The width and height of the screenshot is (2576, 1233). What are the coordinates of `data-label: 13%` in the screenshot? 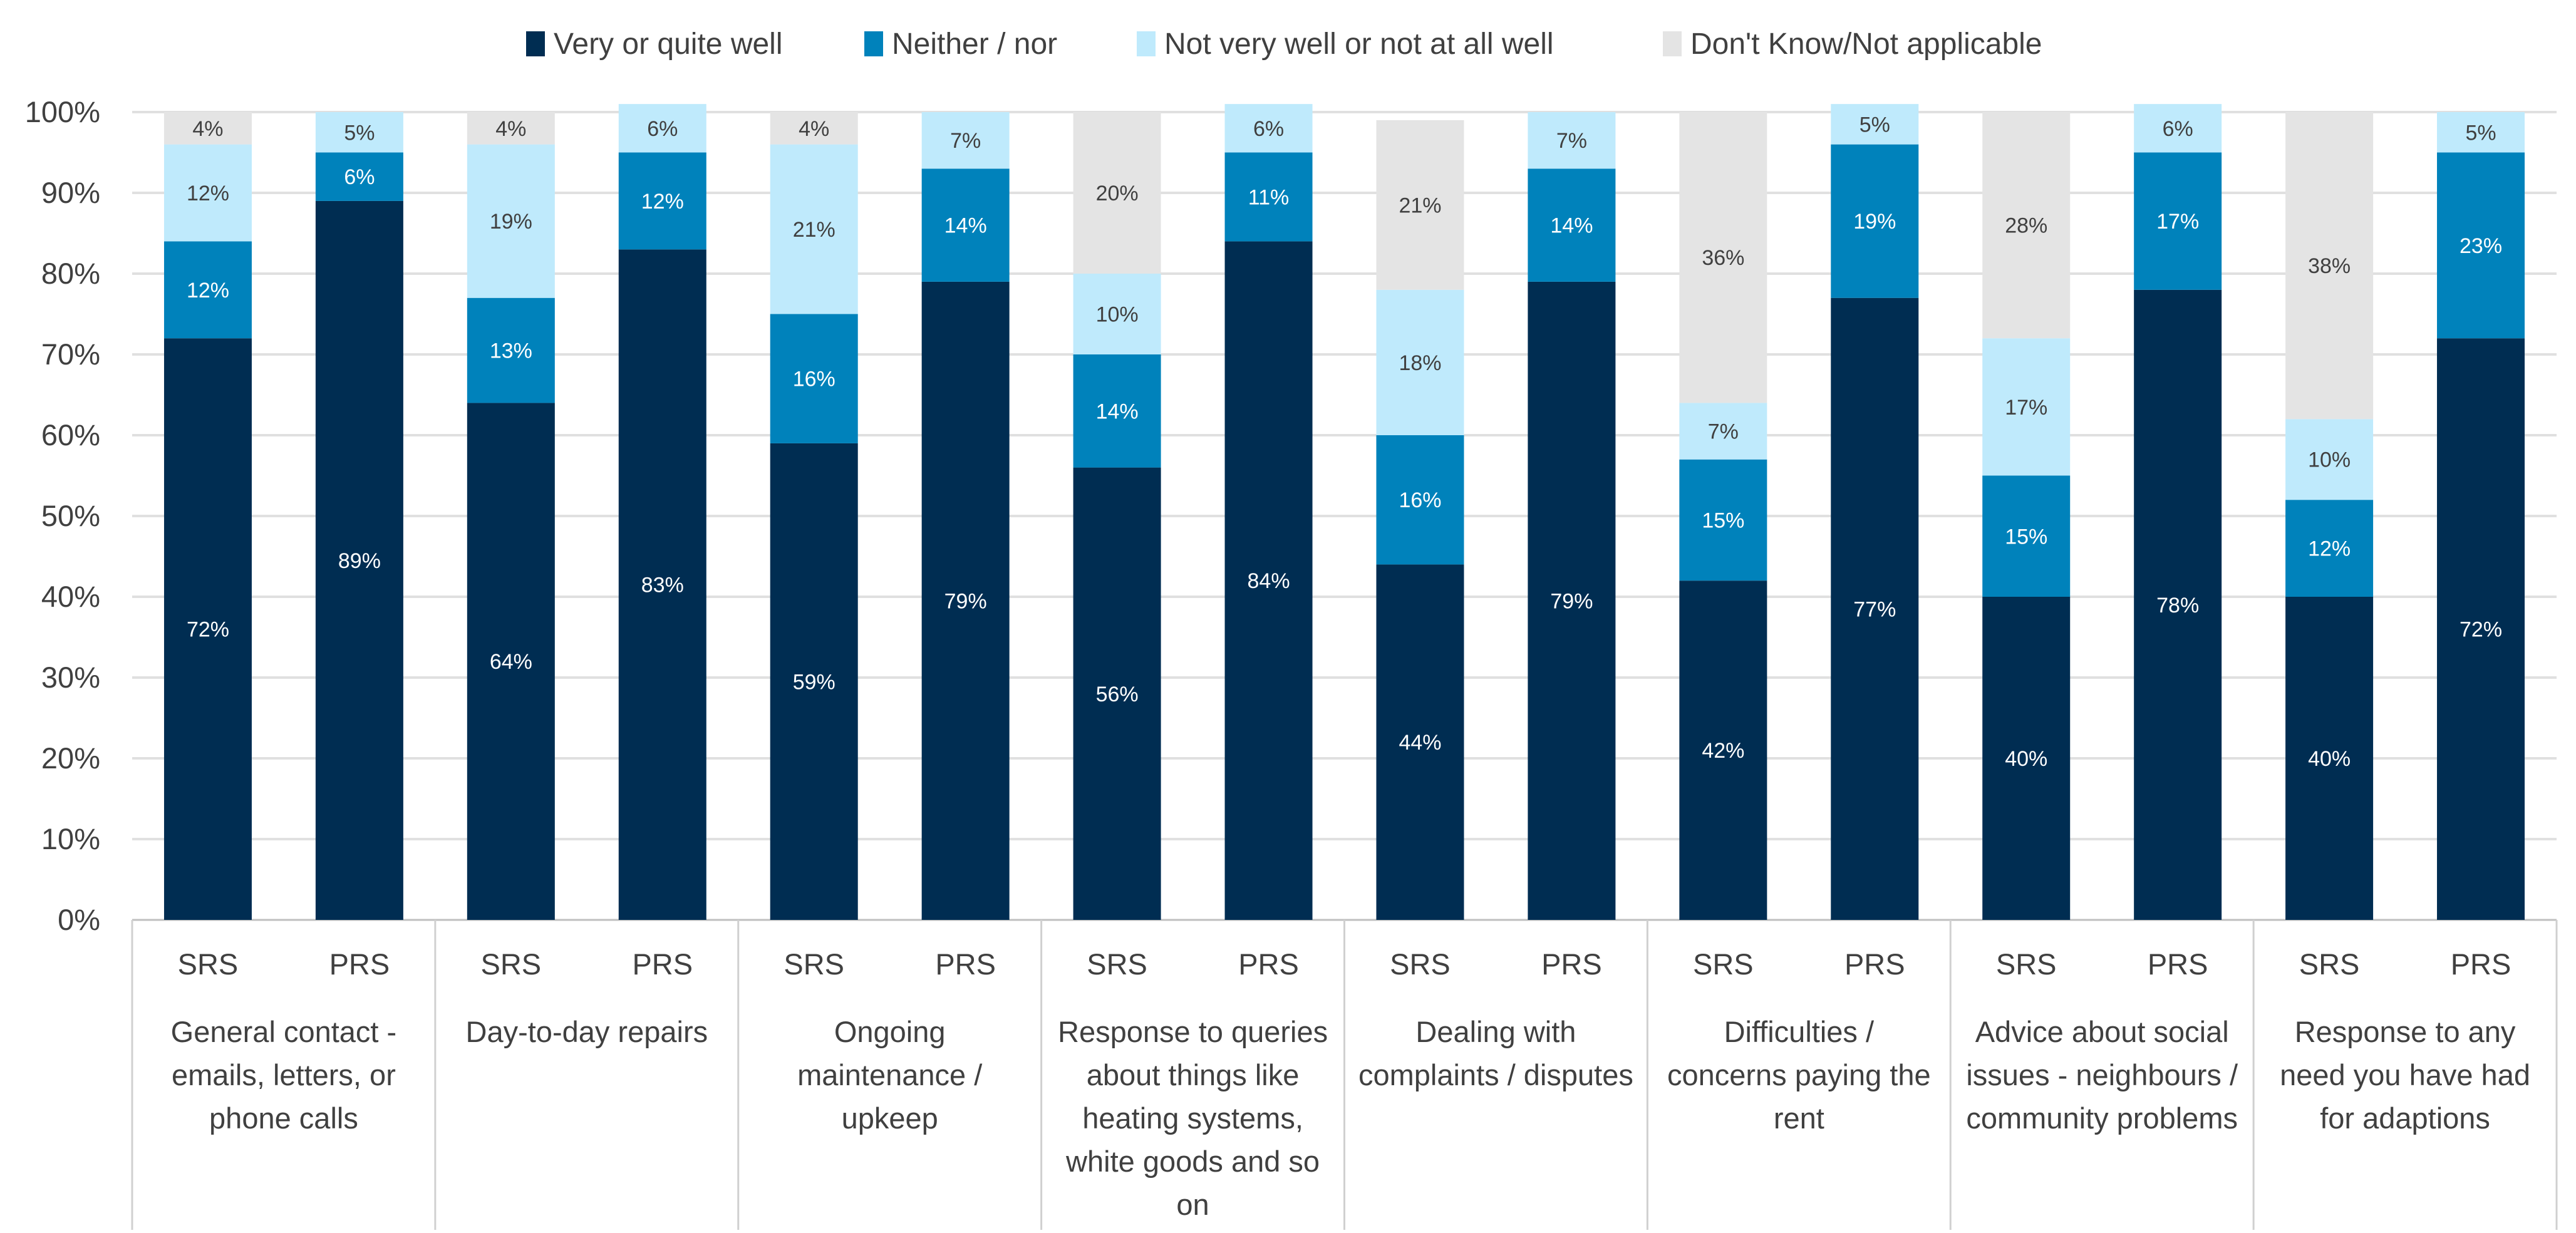 It's located at (511, 351).